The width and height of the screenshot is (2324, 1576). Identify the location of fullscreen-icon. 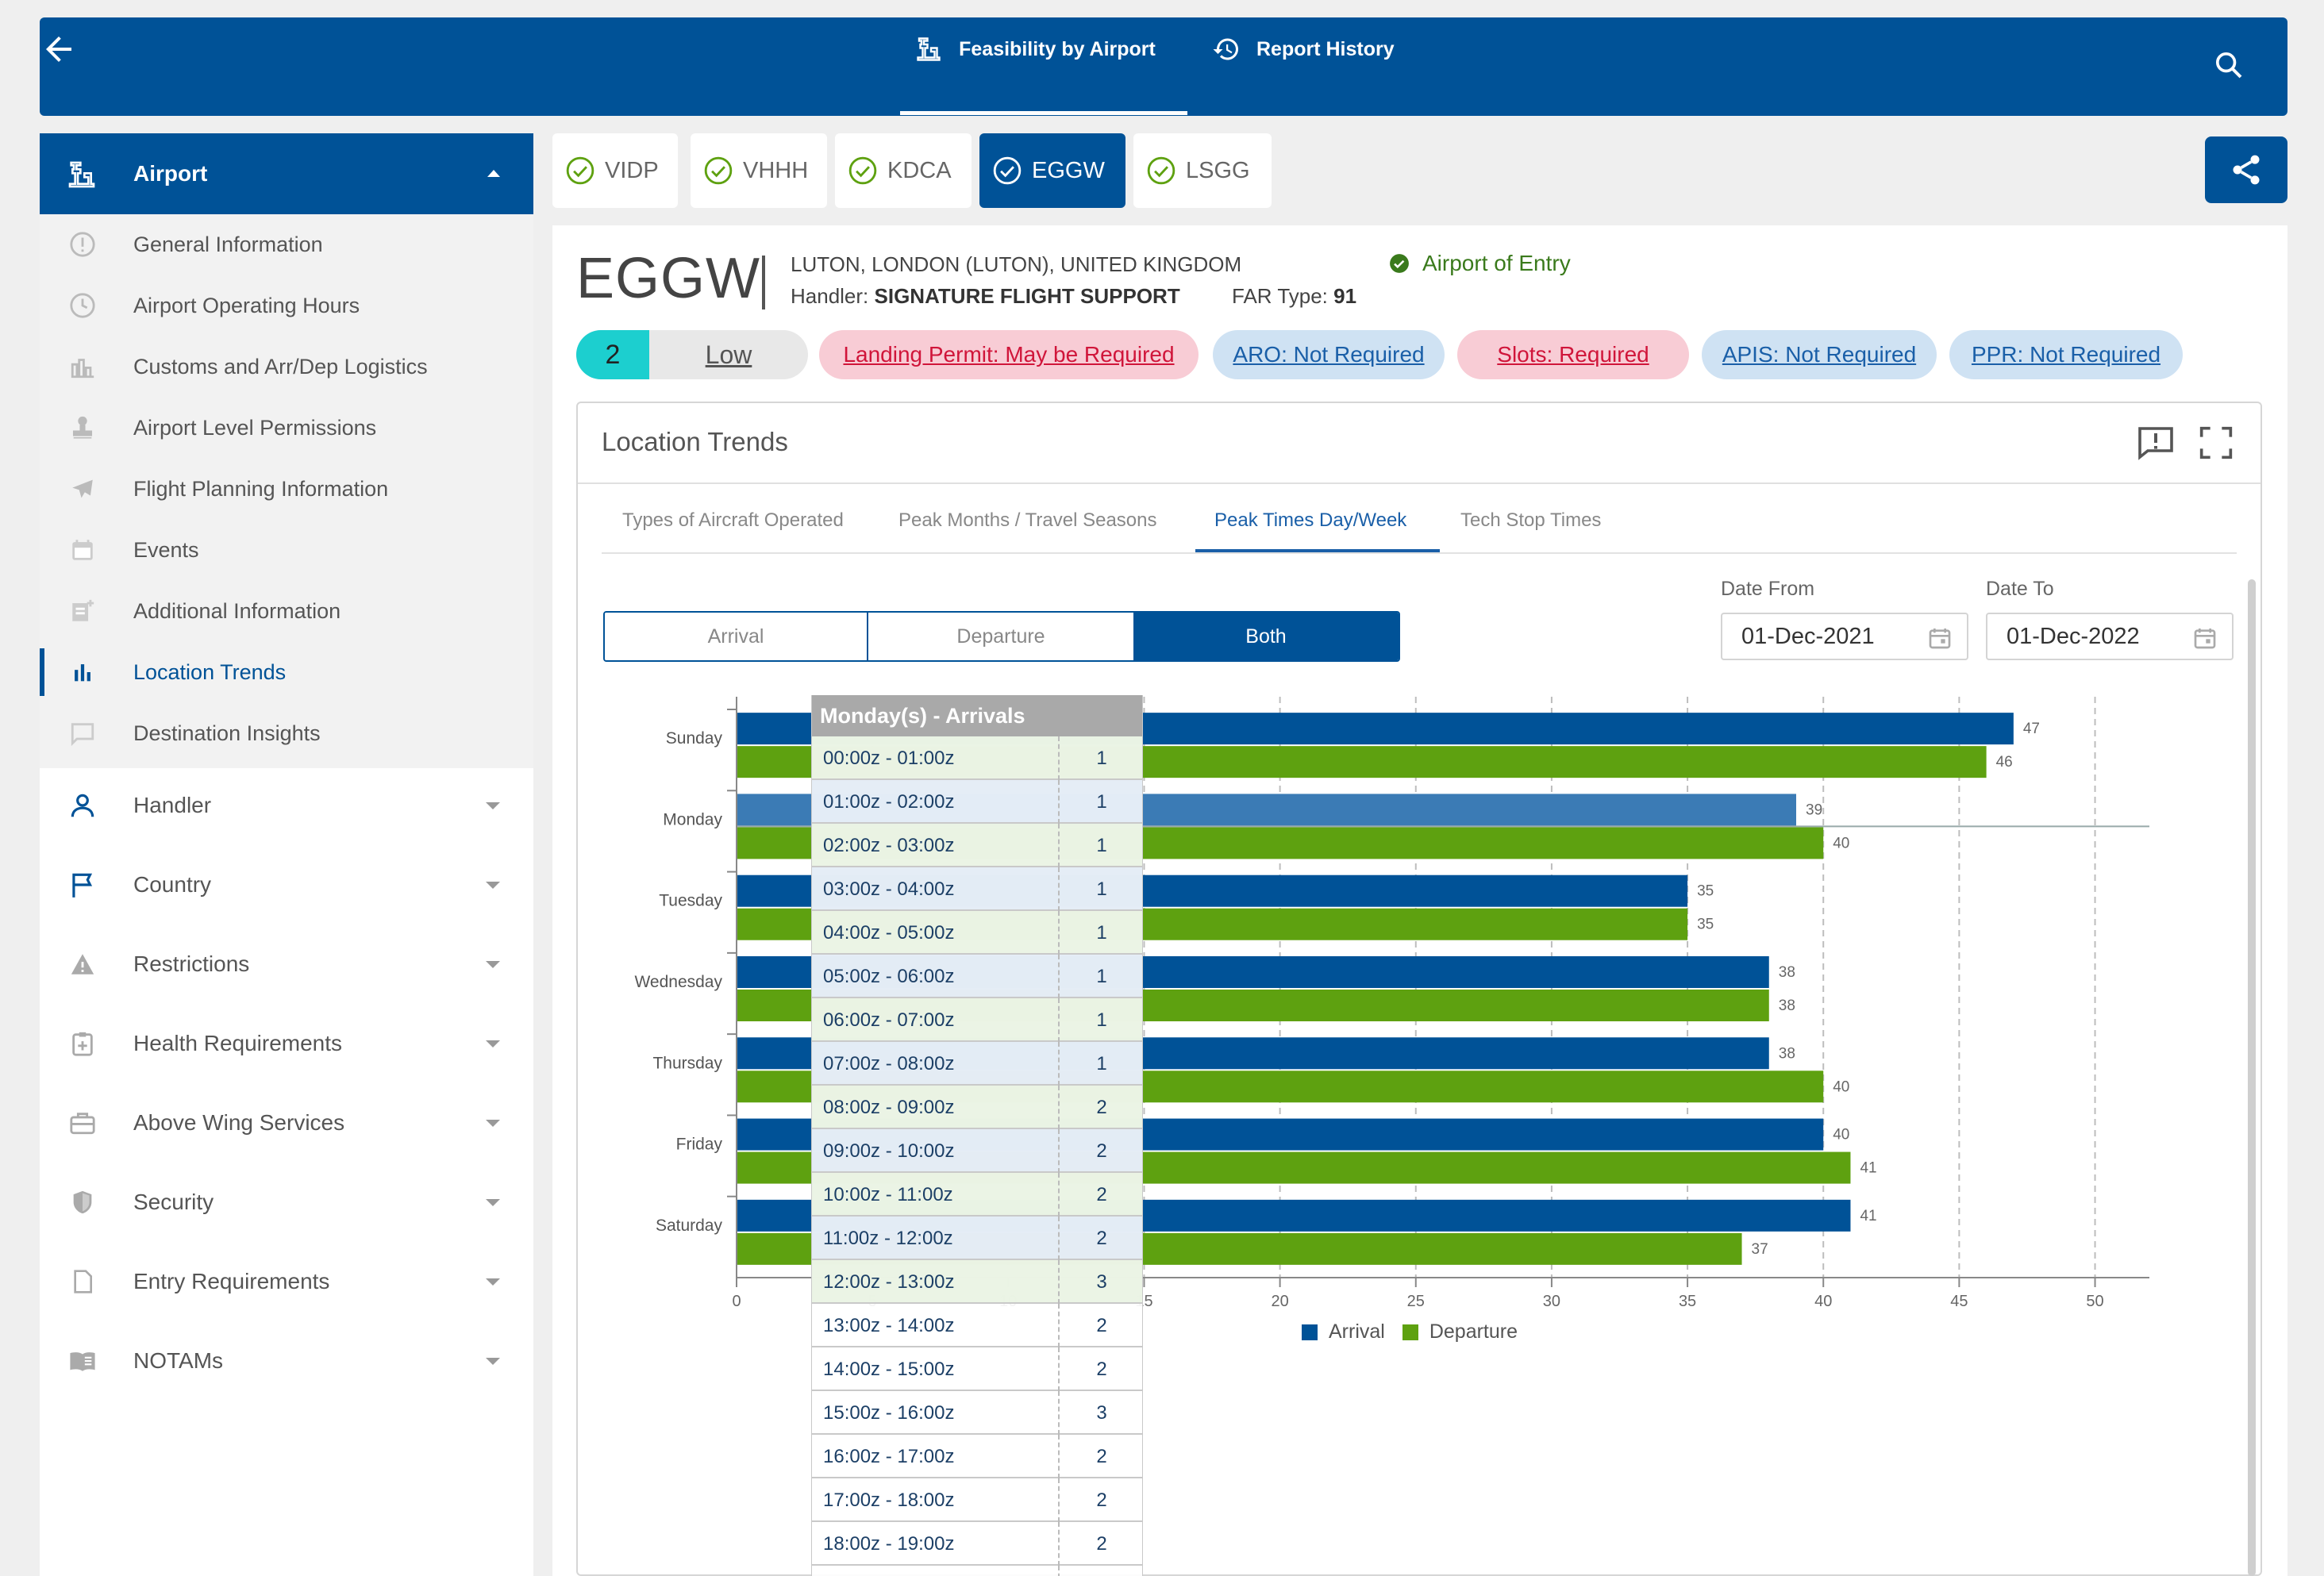
(2216, 443).